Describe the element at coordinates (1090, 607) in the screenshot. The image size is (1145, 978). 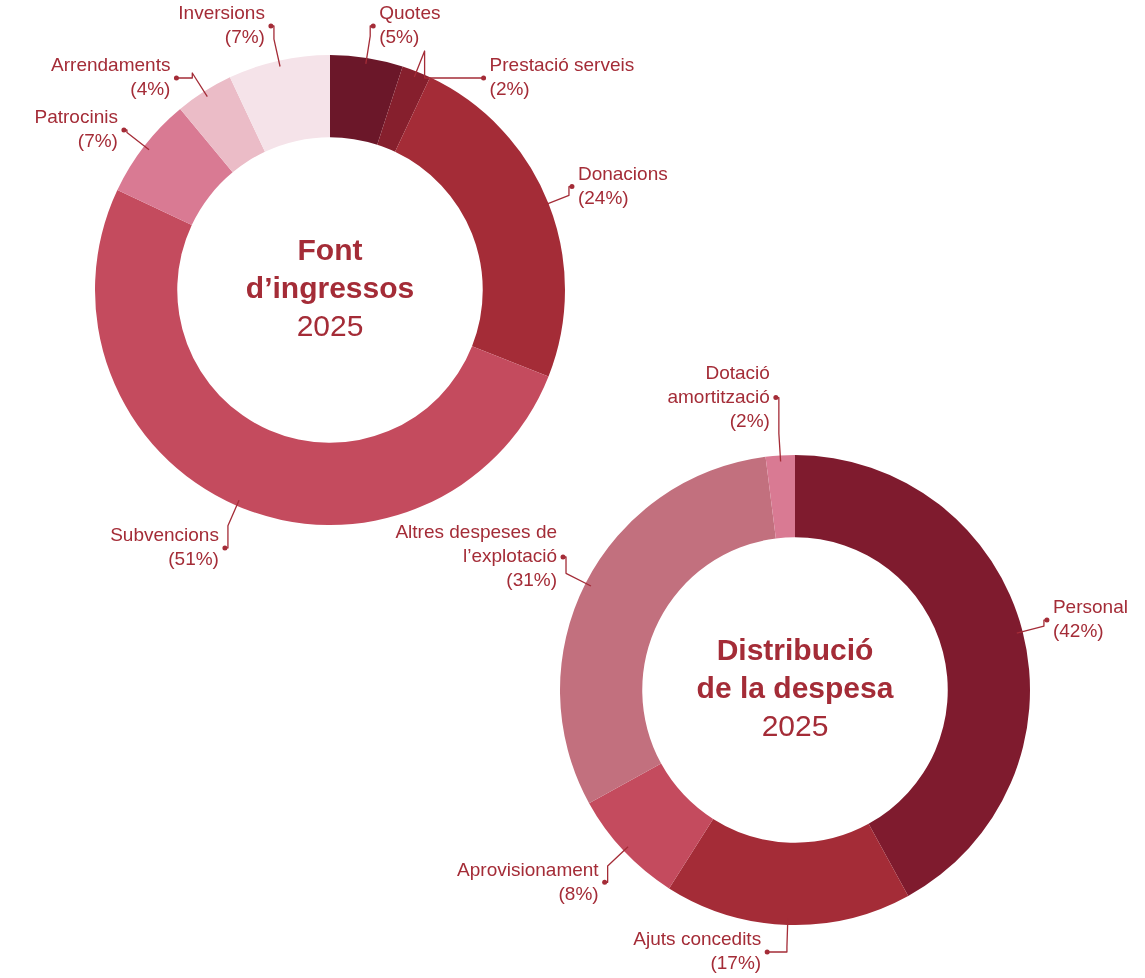
I see `slice-label: Personal` at that location.